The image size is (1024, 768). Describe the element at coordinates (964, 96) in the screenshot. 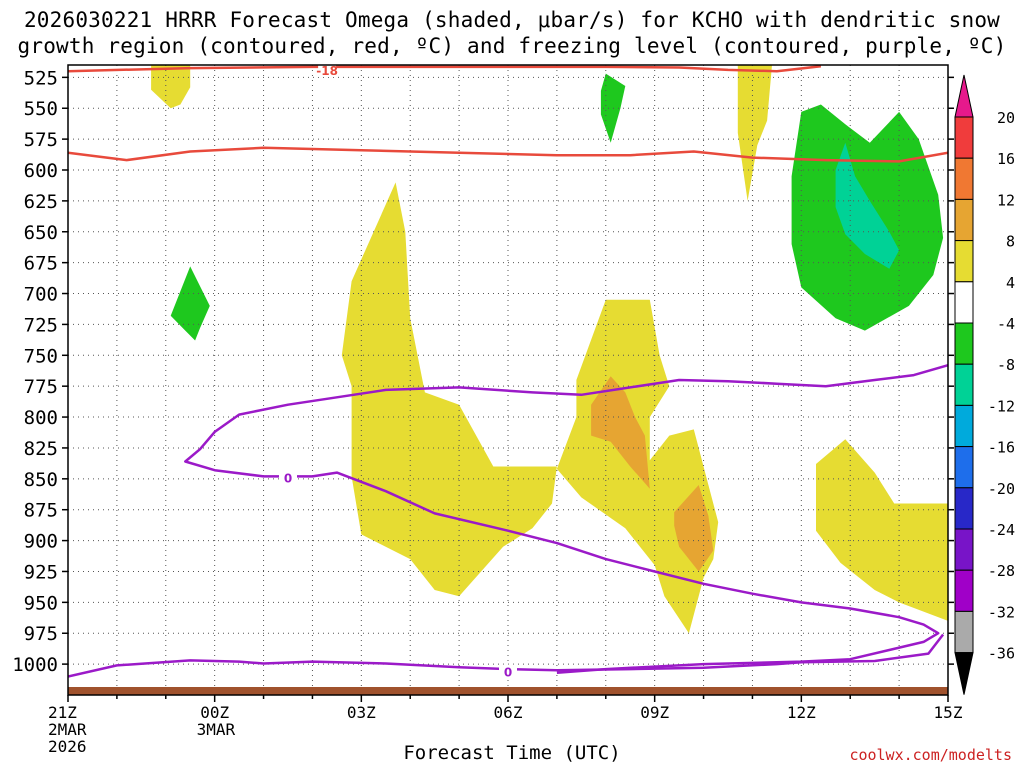

I see `colorbar-top-arrow` at that location.